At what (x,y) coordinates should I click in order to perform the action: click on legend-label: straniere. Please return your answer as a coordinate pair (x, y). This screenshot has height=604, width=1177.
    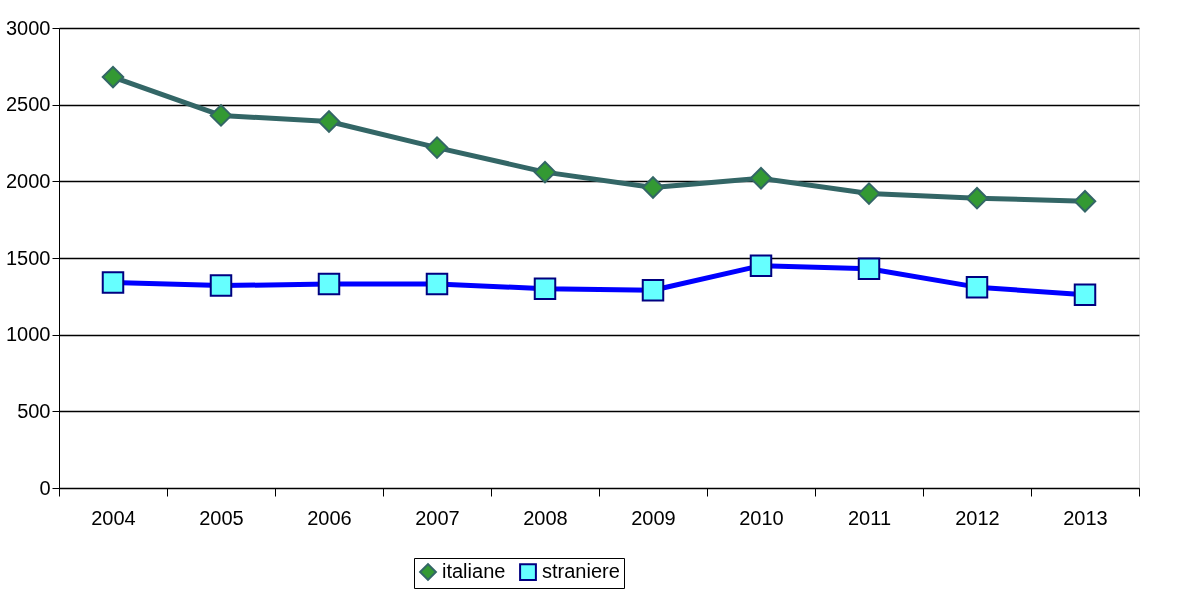
    Looking at the image, I should click on (581, 571).